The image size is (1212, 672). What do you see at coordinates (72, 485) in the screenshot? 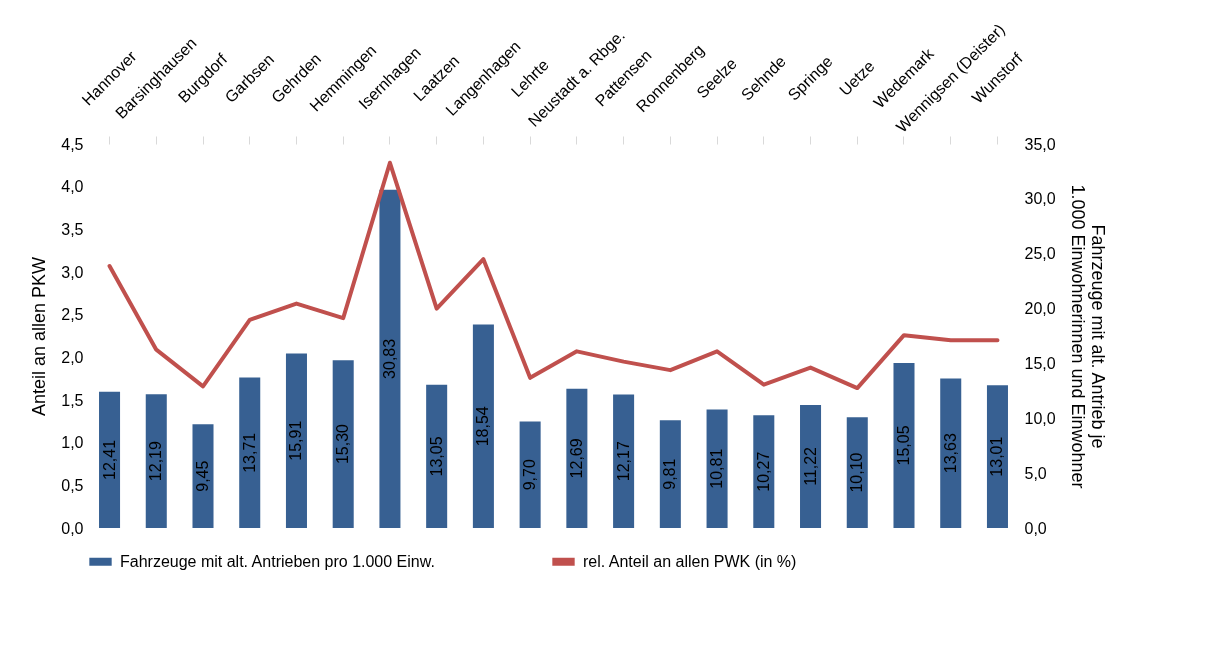
I see `y-tick-label: 0,5` at bounding box center [72, 485].